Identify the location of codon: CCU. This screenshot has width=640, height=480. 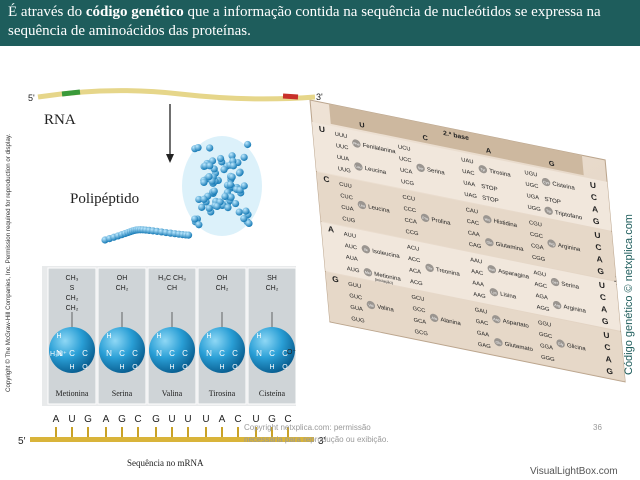
(408, 198).